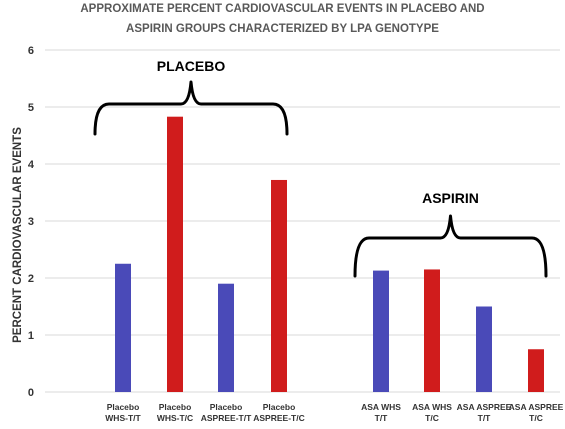  I want to click on x-tick-label: Placebo WHS-T/C, so click(175, 412).